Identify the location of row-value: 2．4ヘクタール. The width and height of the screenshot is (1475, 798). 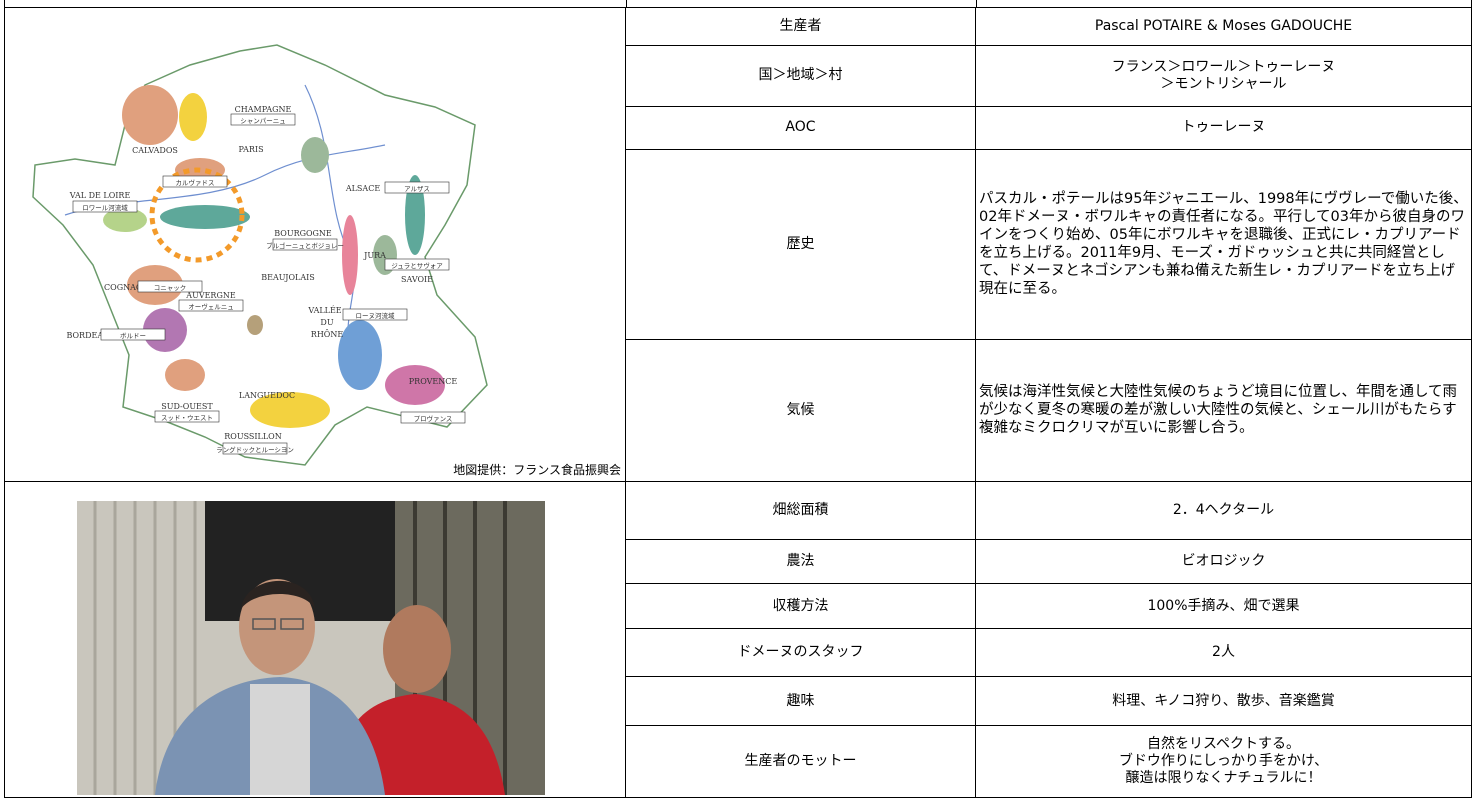
(1223, 510).